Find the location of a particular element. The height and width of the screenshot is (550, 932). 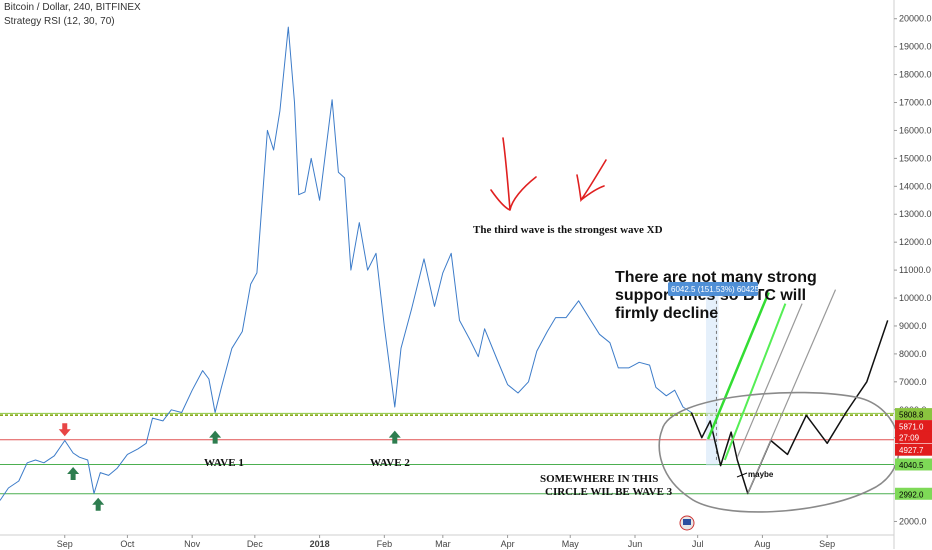

price-tag-label: 5808.8 is located at coordinates (911, 415).